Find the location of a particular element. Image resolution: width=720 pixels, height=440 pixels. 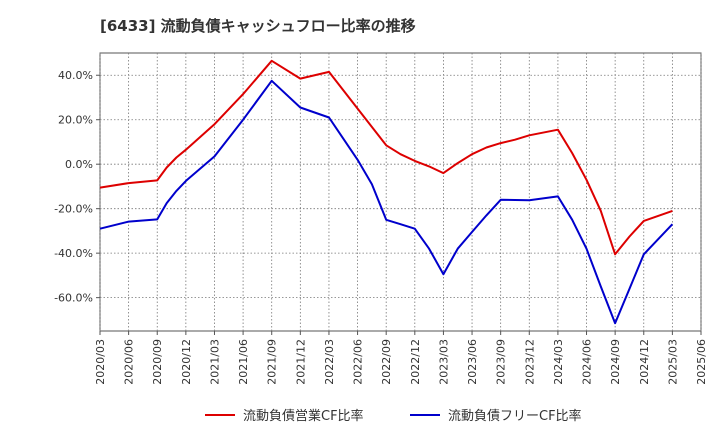

x-tick-label: 2023/06 is located at coordinates (472, 362).